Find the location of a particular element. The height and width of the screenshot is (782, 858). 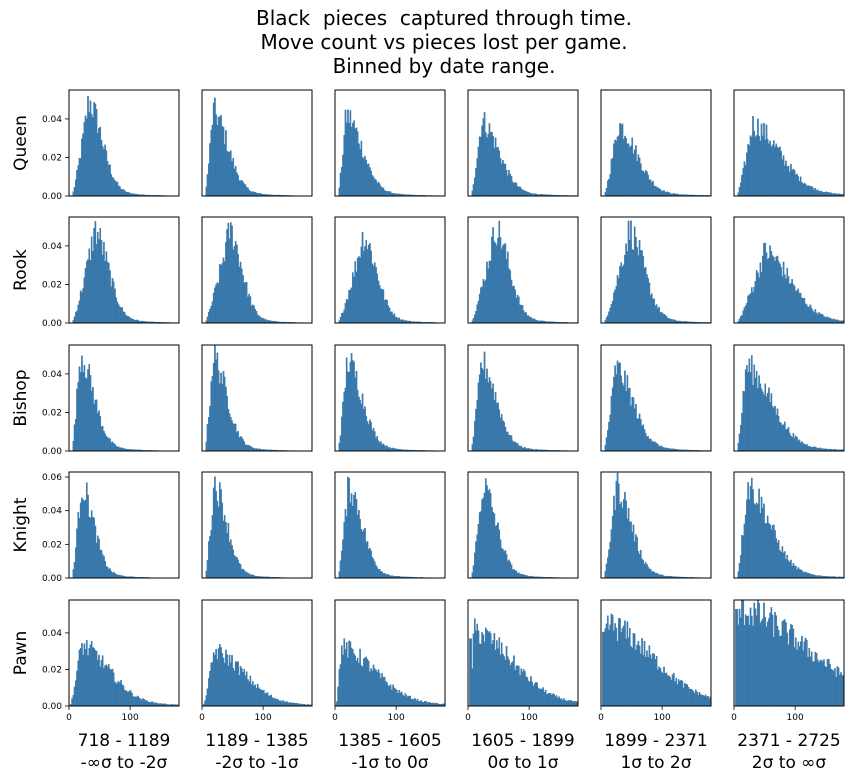

panel-knight-1: 0.00 0.02 0.04 0.06 is located at coordinates (111, 527).